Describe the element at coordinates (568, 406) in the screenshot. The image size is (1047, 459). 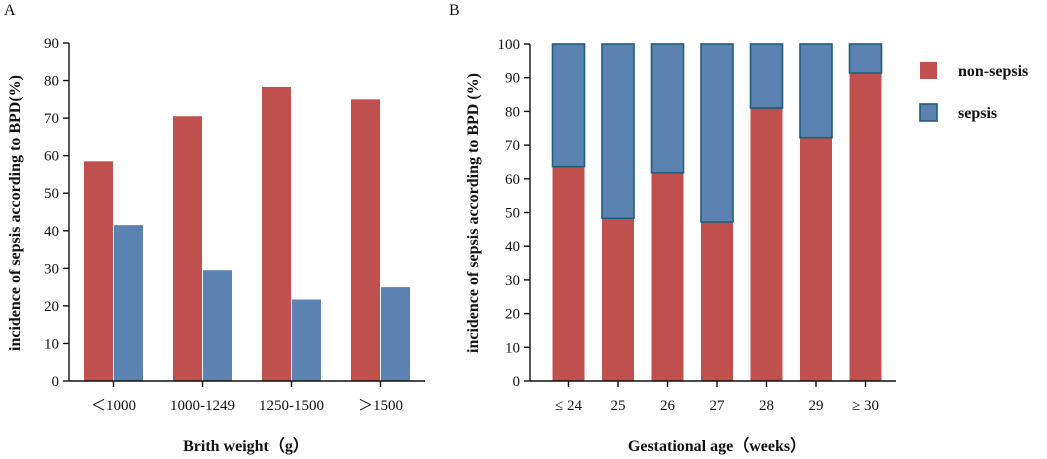
I see `panel-b-x-tick-label: ≤ 24` at that location.